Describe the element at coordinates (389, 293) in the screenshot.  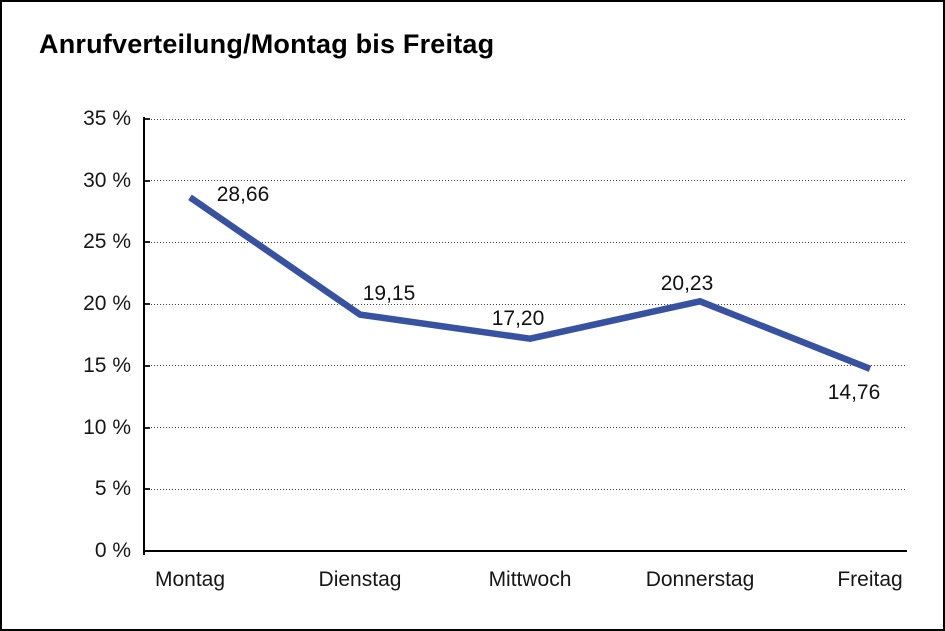
I see `data-point-label: 19,15` at that location.